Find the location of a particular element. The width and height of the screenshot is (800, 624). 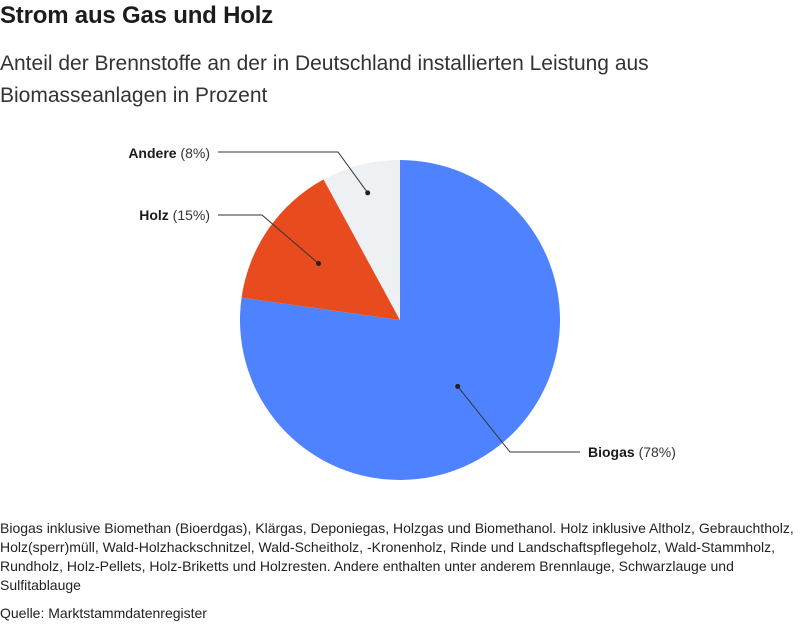

leader-line-andere is located at coordinates (293, 172).